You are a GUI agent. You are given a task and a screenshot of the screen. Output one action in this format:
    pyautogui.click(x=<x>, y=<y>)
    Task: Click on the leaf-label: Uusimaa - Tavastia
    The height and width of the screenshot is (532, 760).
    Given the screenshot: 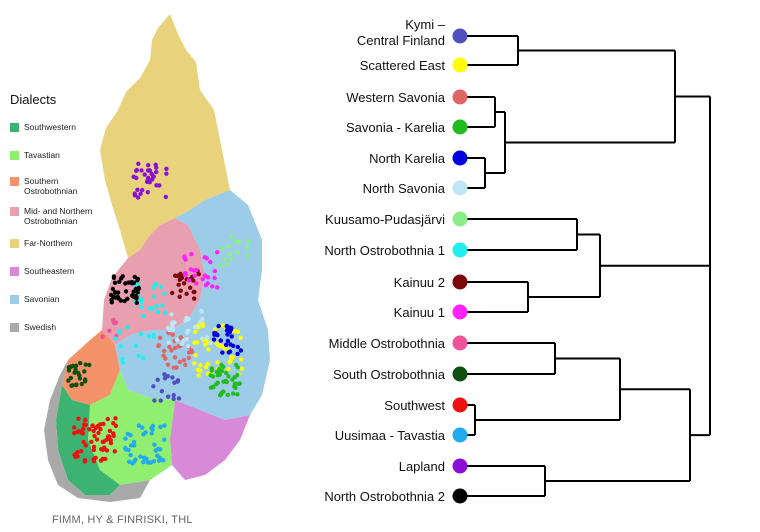 What is the action you would take?
    pyautogui.click(x=390, y=435)
    